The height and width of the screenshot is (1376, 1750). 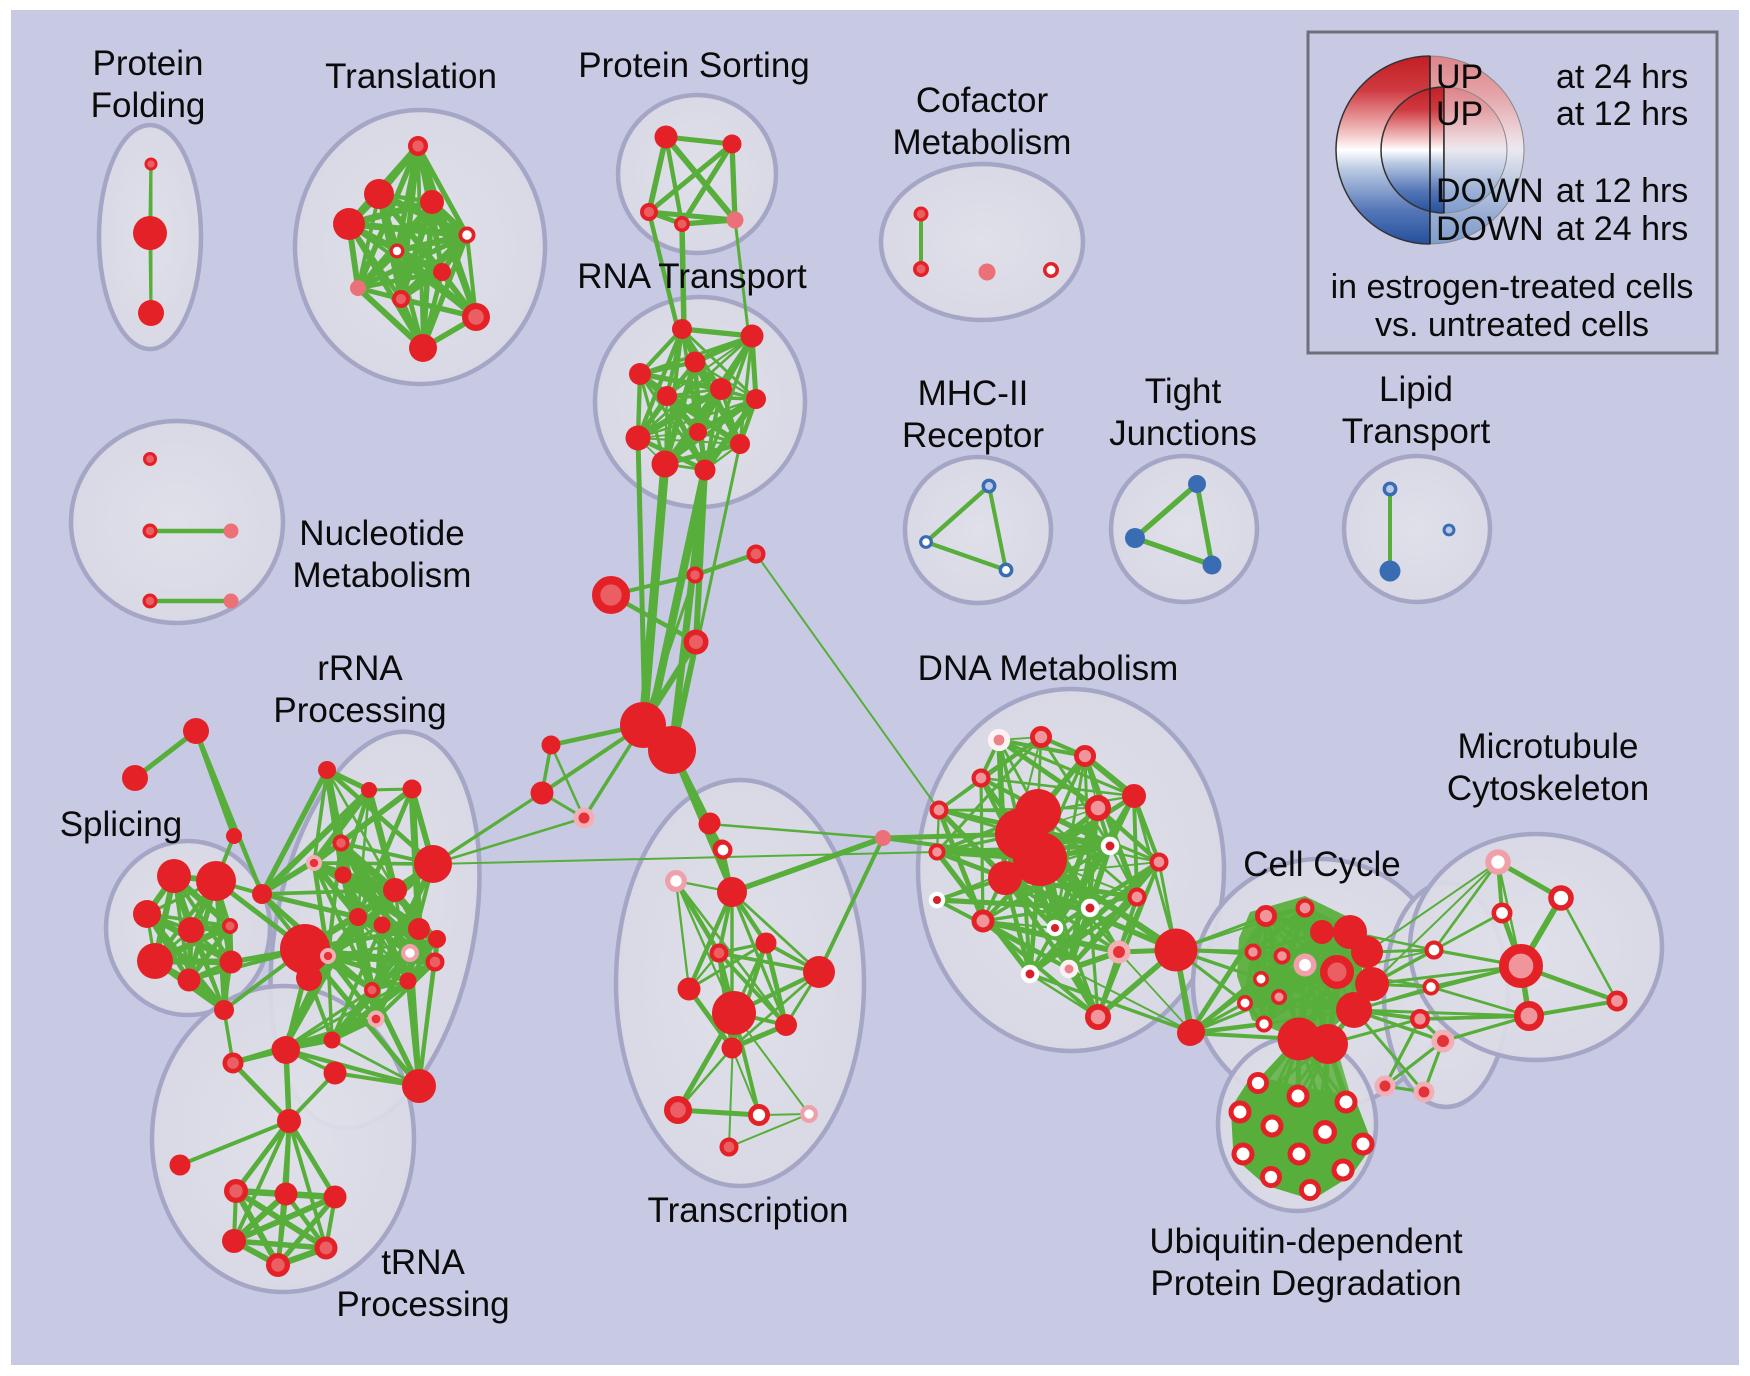 What do you see at coordinates (1548, 746) in the screenshot?
I see `svg-text: Microtubule` at bounding box center [1548, 746].